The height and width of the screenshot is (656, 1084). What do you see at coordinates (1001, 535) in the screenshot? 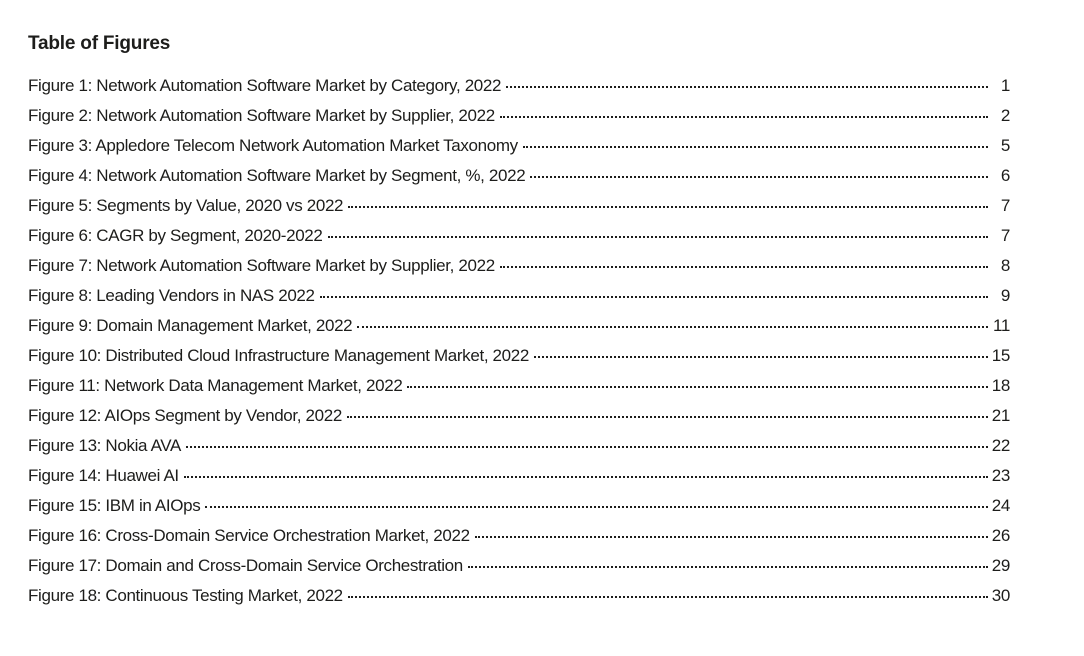
I see `toc-entry-page: 26` at bounding box center [1001, 535].